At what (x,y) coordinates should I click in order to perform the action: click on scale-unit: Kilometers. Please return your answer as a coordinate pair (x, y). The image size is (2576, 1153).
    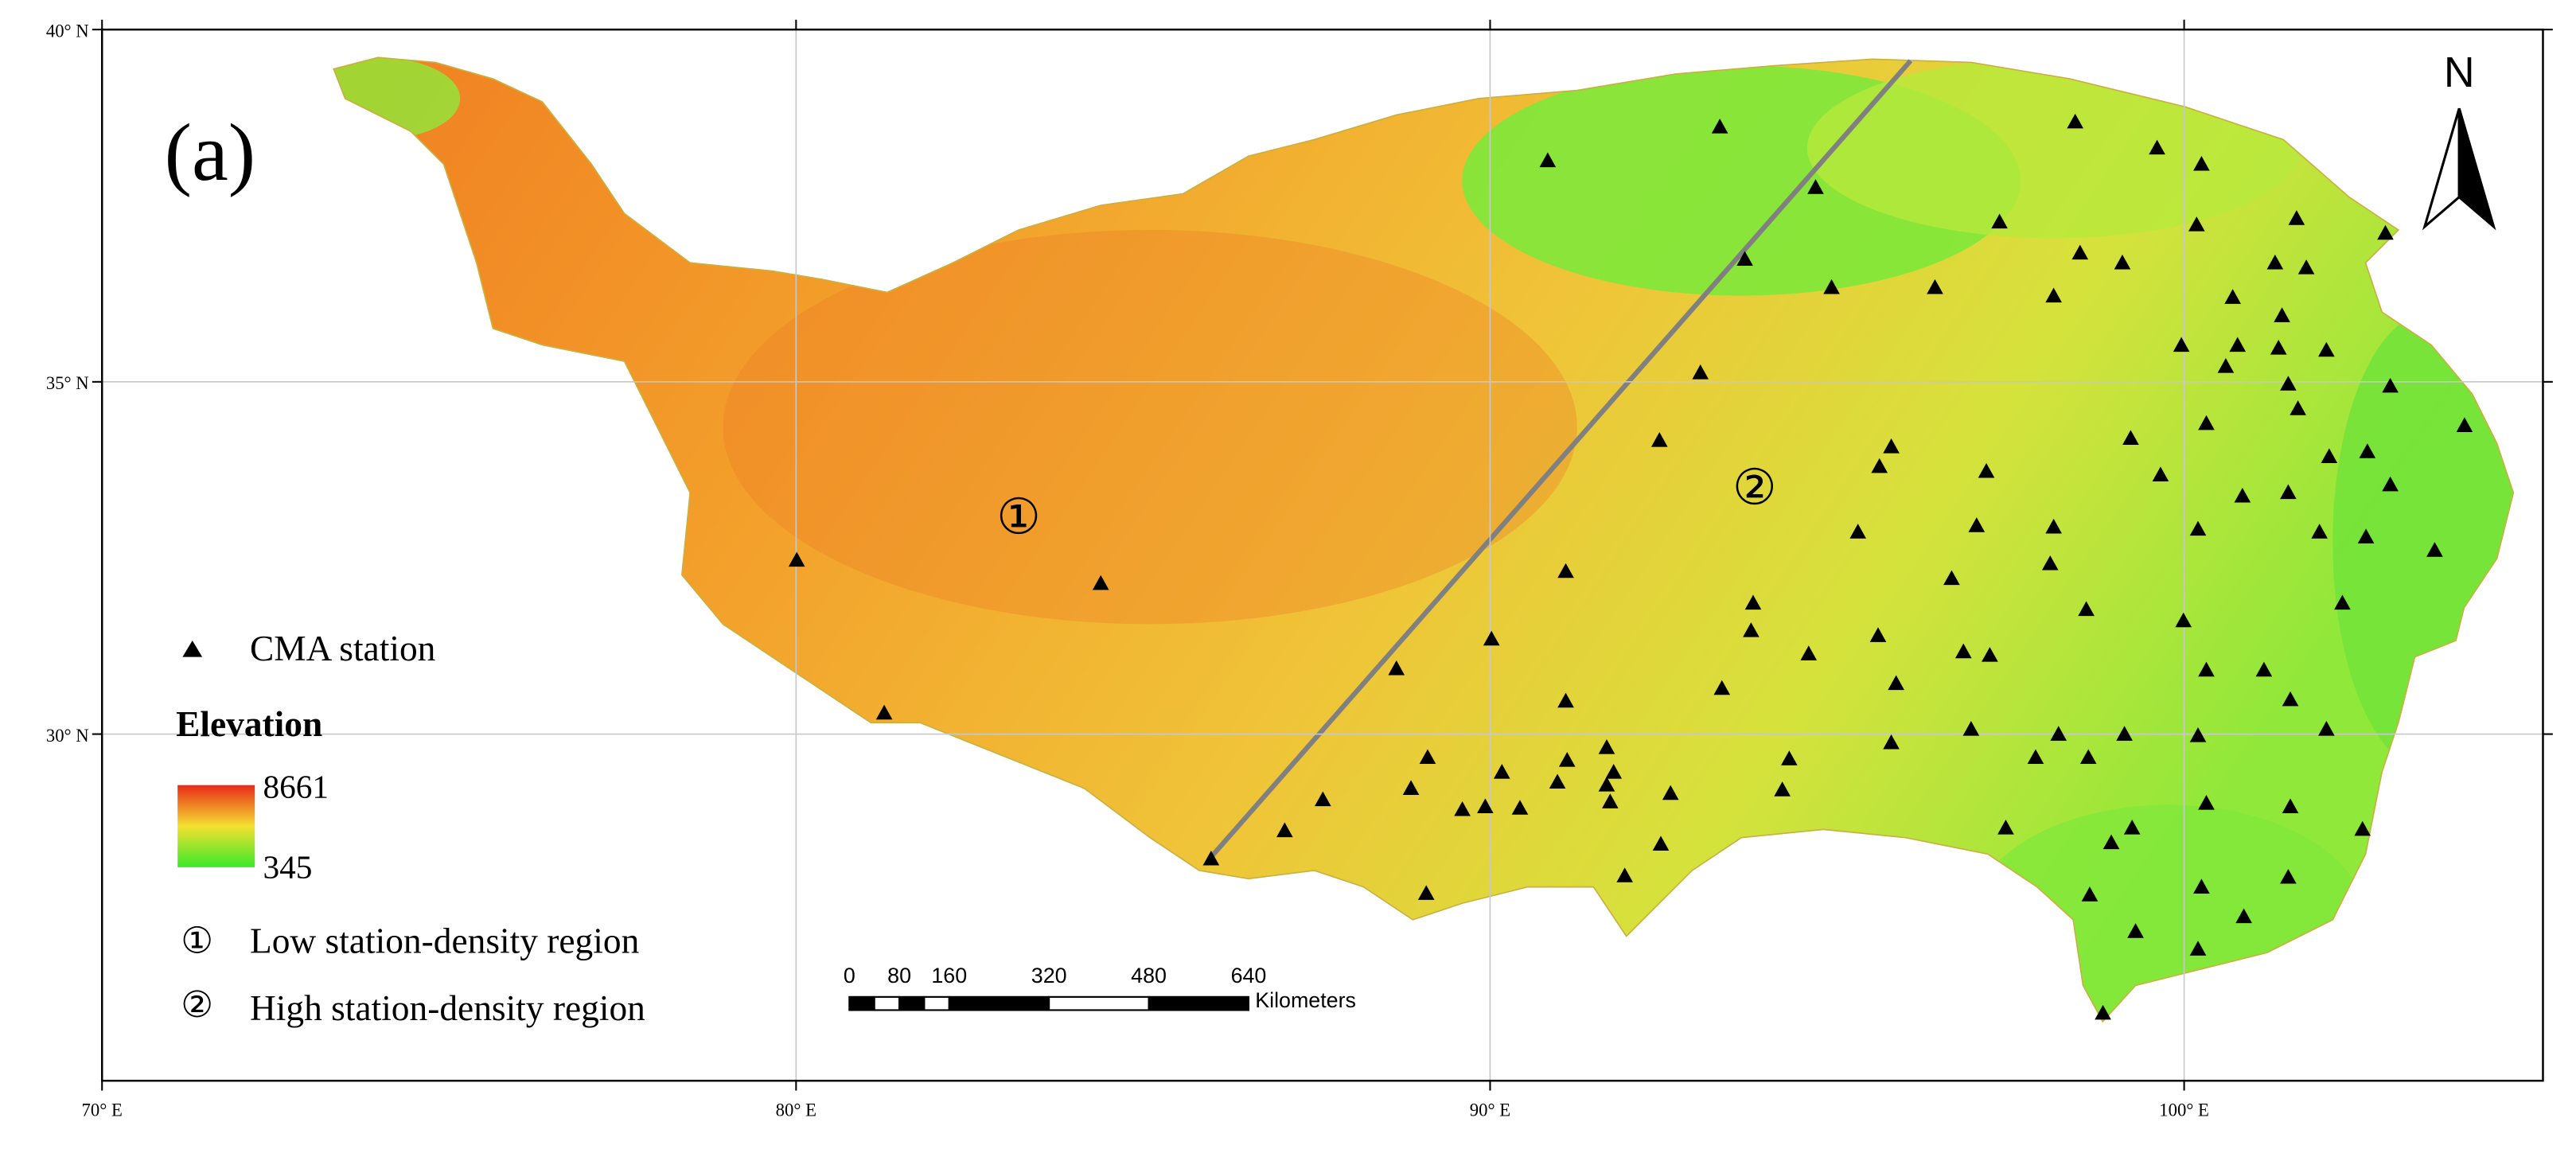
    Looking at the image, I should click on (1305, 1000).